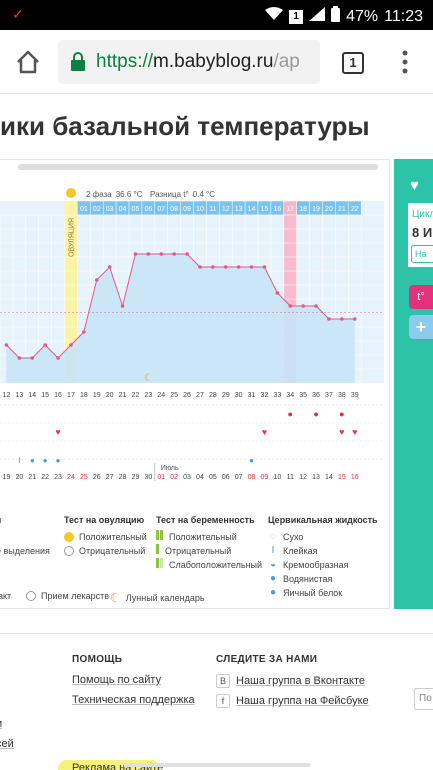 The image size is (433, 770). I want to click on tab-switcher-button: 1, so click(353, 63).